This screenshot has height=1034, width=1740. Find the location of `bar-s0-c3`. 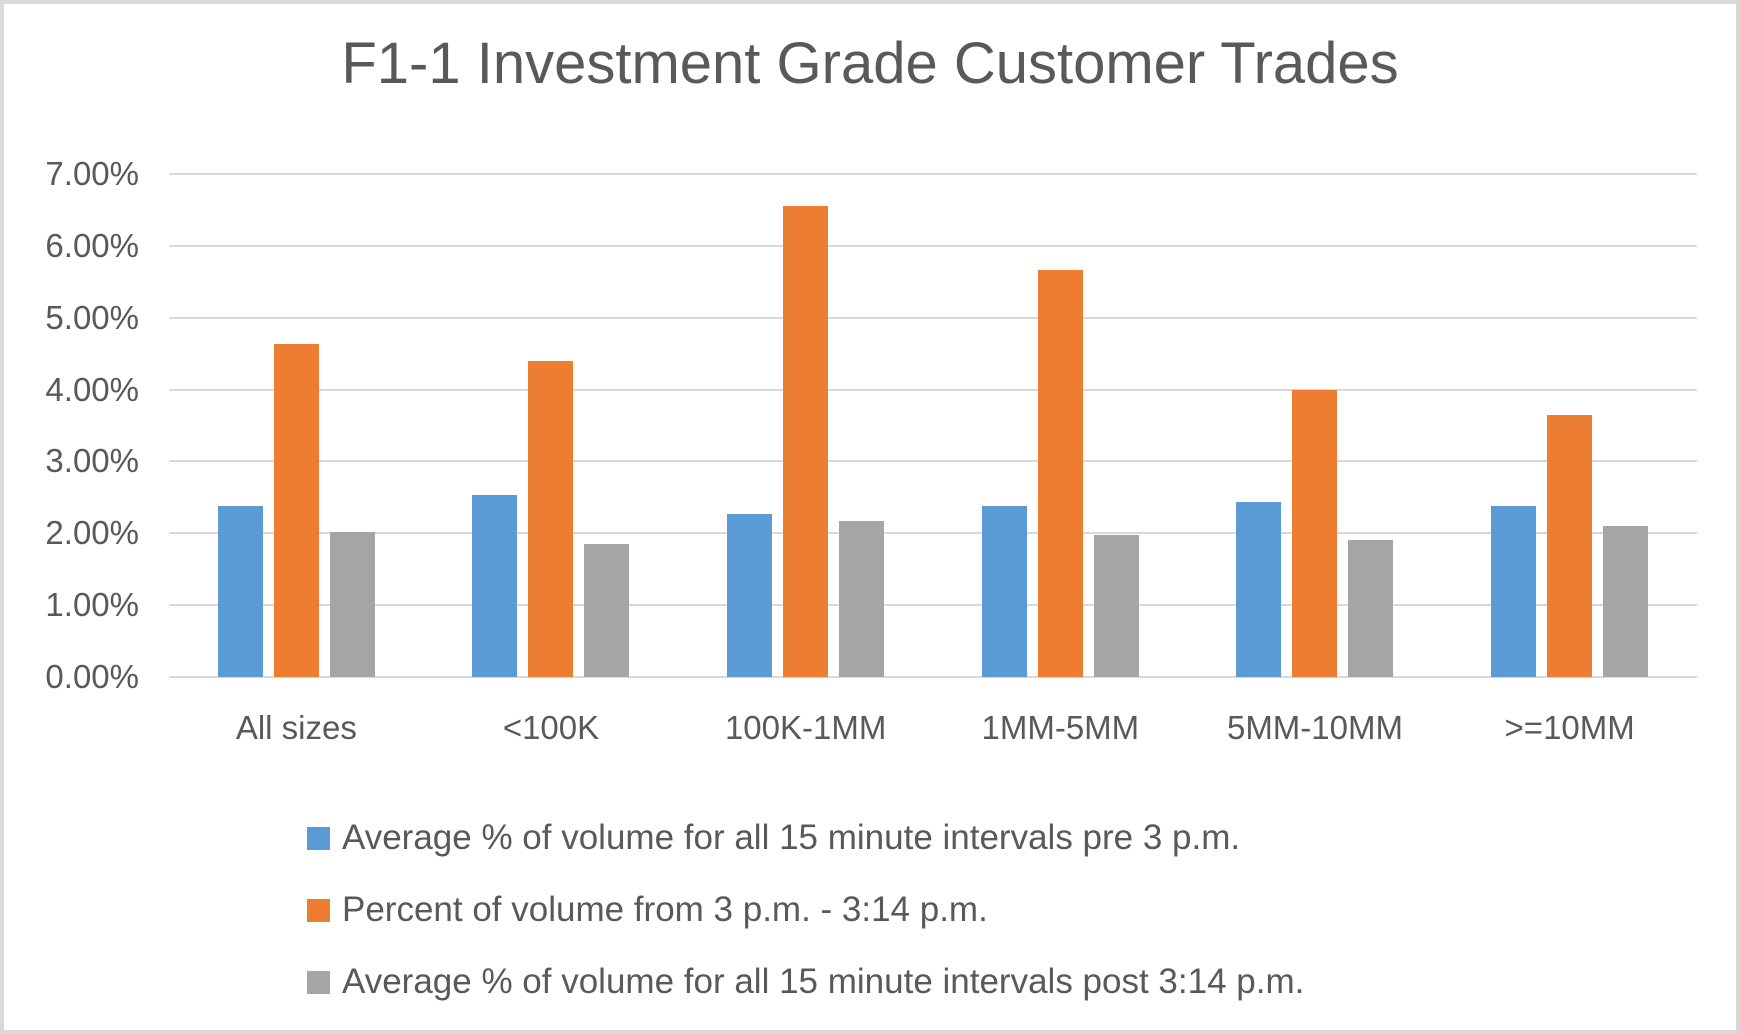

bar-s0-c3 is located at coordinates (1004, 591).